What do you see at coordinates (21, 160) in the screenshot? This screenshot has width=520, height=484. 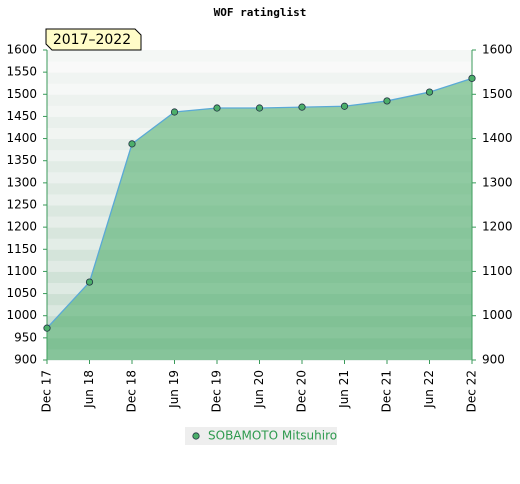 I see `y-tick-label: 1350` at bounding box center [21, 160].